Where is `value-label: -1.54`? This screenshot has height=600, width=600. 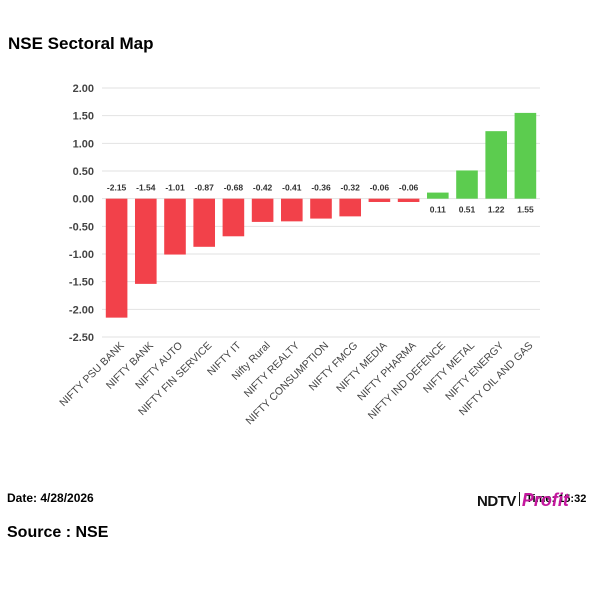
value-label: -1.54 is located at coordinates (146, 188).